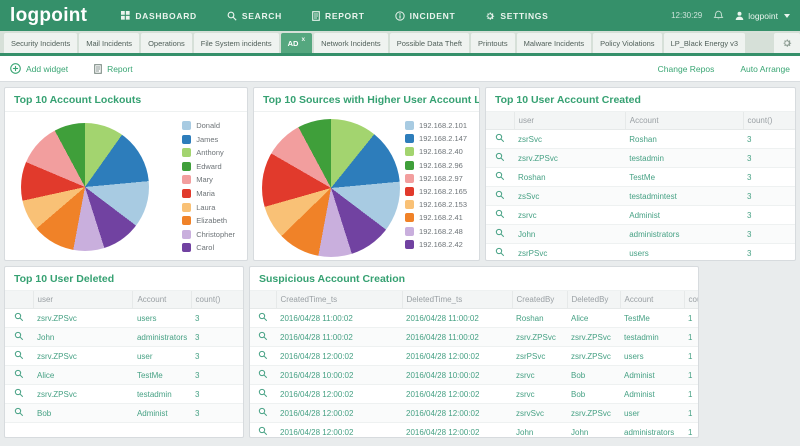  What do you see at coordinates (436, 178) in the screenshot?
I see `legend-item: 192.168.2.97` at bounding box center [436, 178].